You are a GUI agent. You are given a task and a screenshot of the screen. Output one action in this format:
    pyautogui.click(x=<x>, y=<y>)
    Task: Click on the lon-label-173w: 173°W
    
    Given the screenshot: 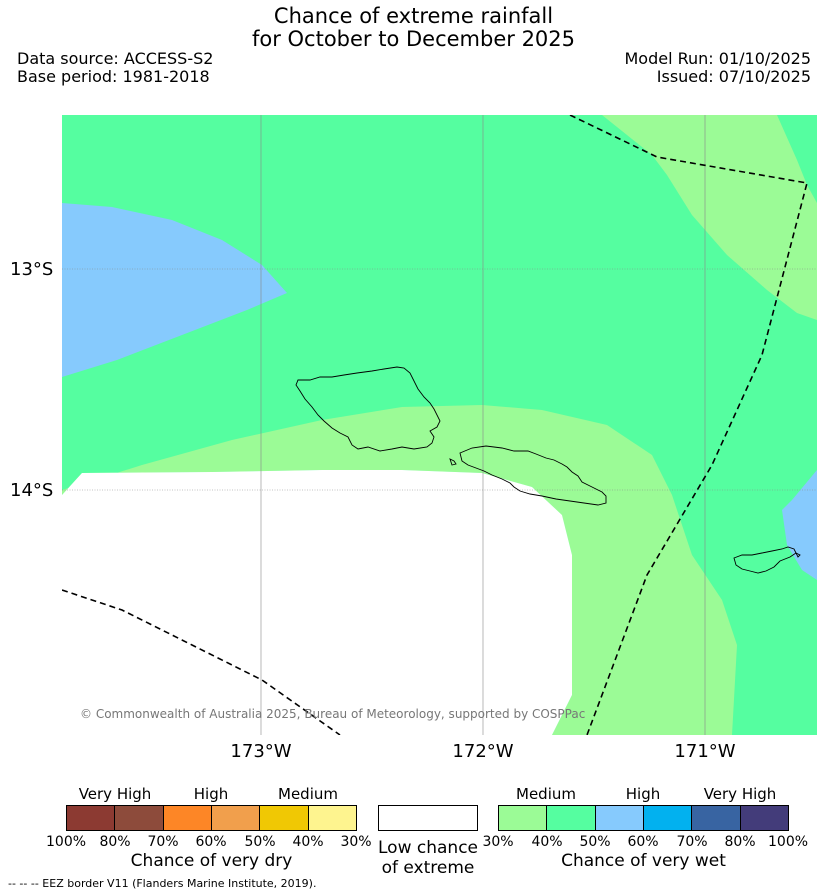 What is the action you would take?
    pyautogui.click(x=261, y=751)
    